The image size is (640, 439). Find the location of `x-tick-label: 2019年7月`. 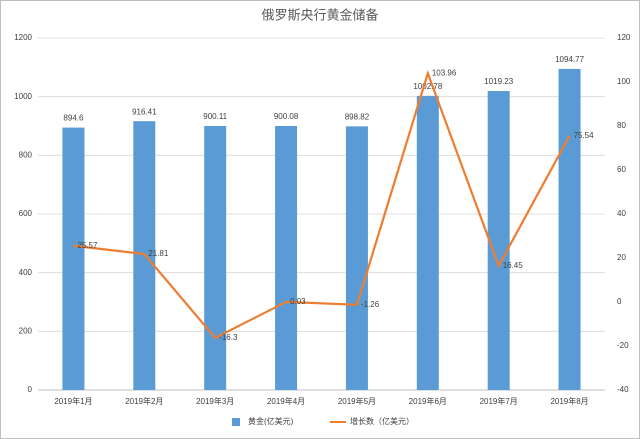

x-tick-label: 2019年7月 is located at coordinates (499, 401).